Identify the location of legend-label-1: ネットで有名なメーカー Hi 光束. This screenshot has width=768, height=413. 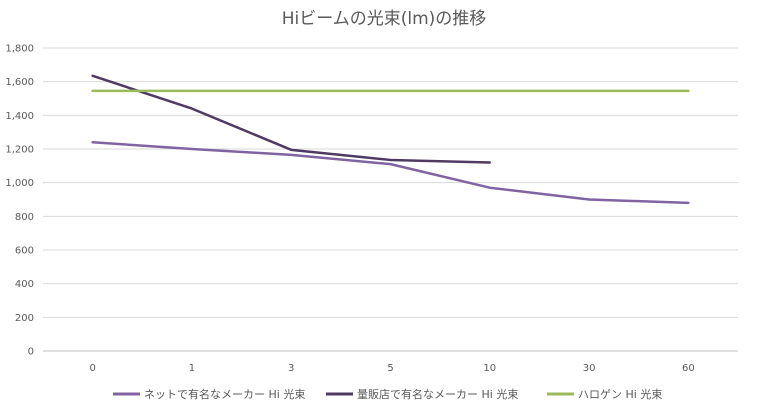
(224, 394).